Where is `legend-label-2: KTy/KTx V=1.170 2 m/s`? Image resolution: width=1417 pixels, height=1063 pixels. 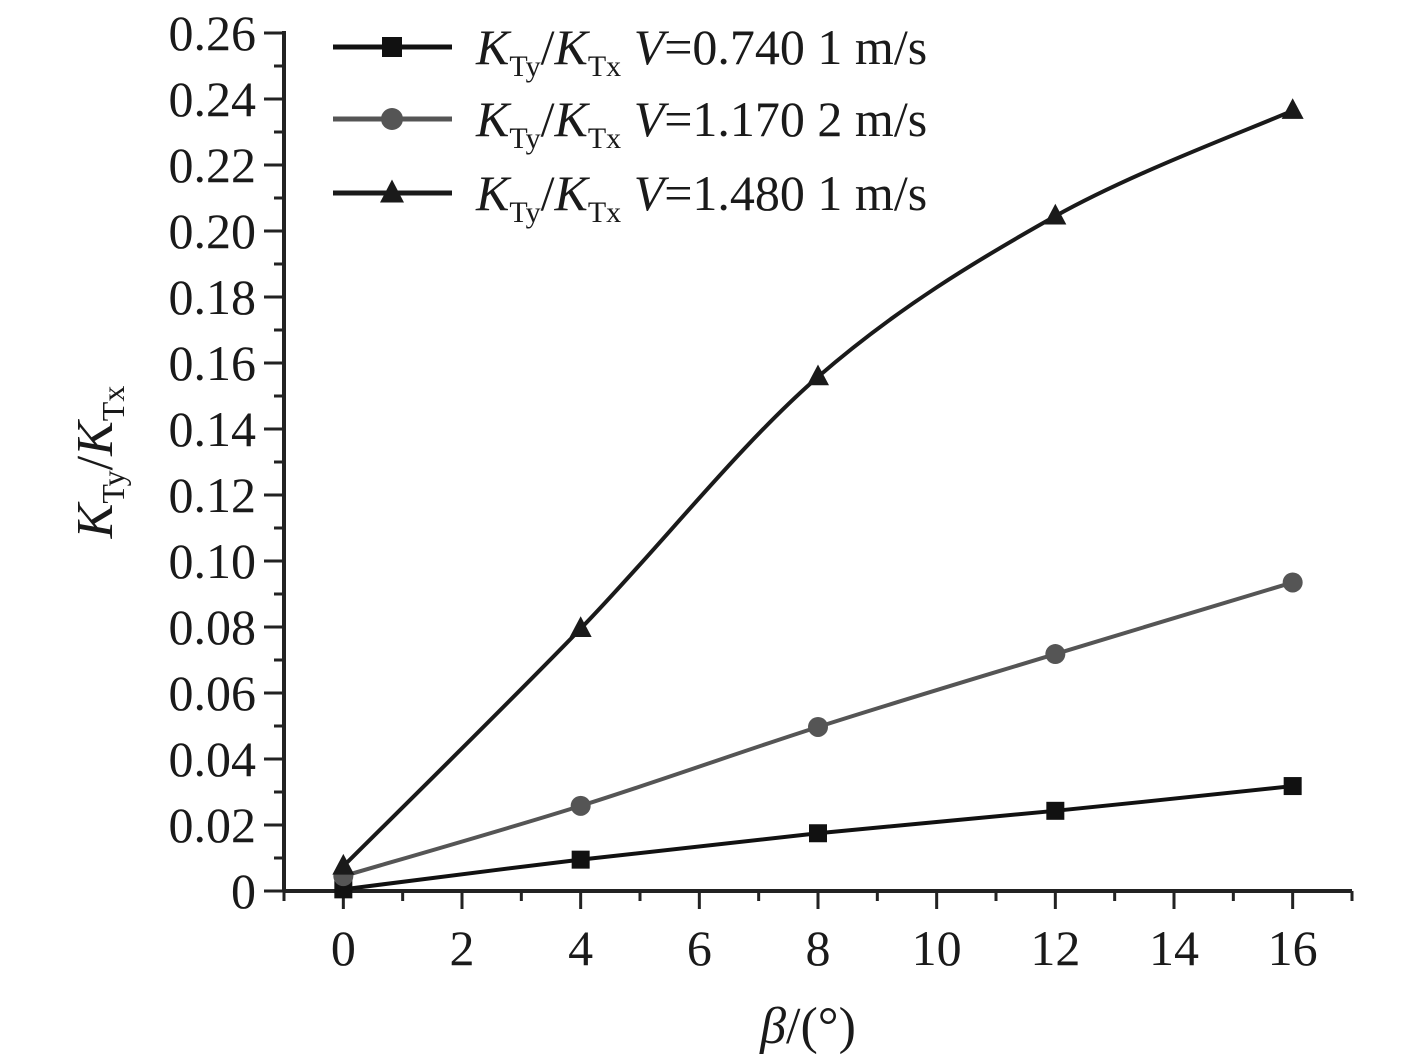
legend-label-2: KTy/KTx V=1.170 2 m/s is located at coordinates (701, 123).